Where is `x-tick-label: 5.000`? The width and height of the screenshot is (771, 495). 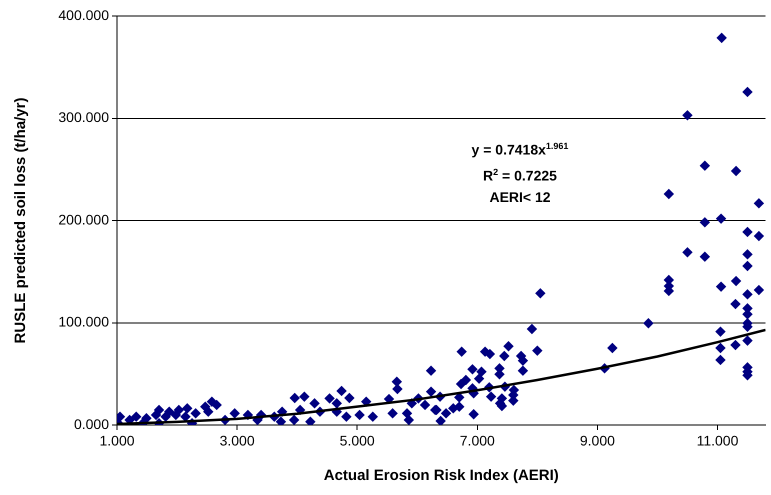
x-tick-label: 5.000 is located at coordinates (357, 440).